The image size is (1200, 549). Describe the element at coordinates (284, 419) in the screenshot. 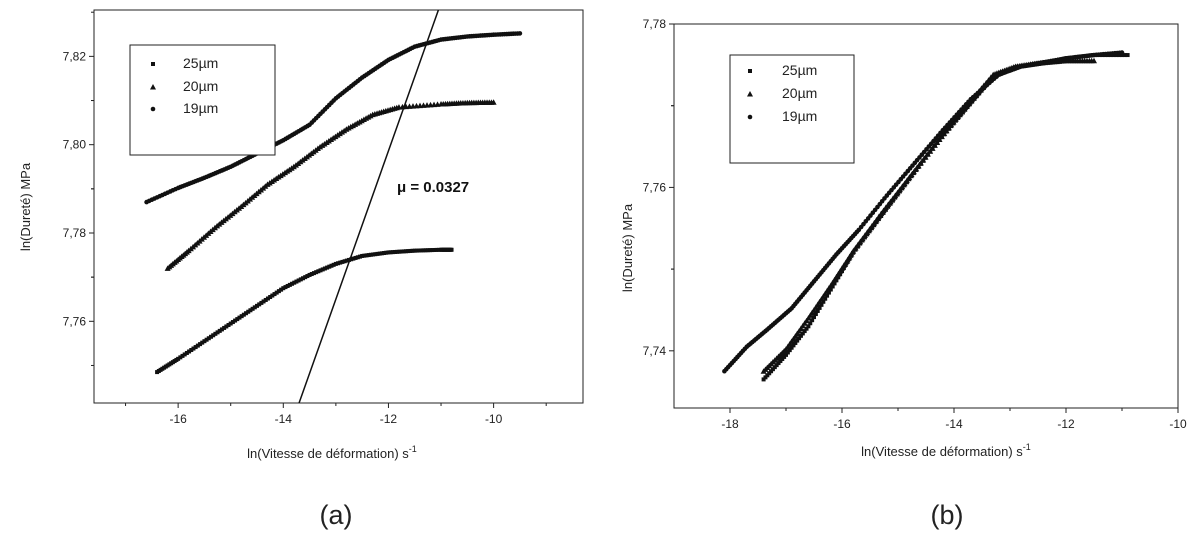

I see `x-tick-label: -14` at that location.